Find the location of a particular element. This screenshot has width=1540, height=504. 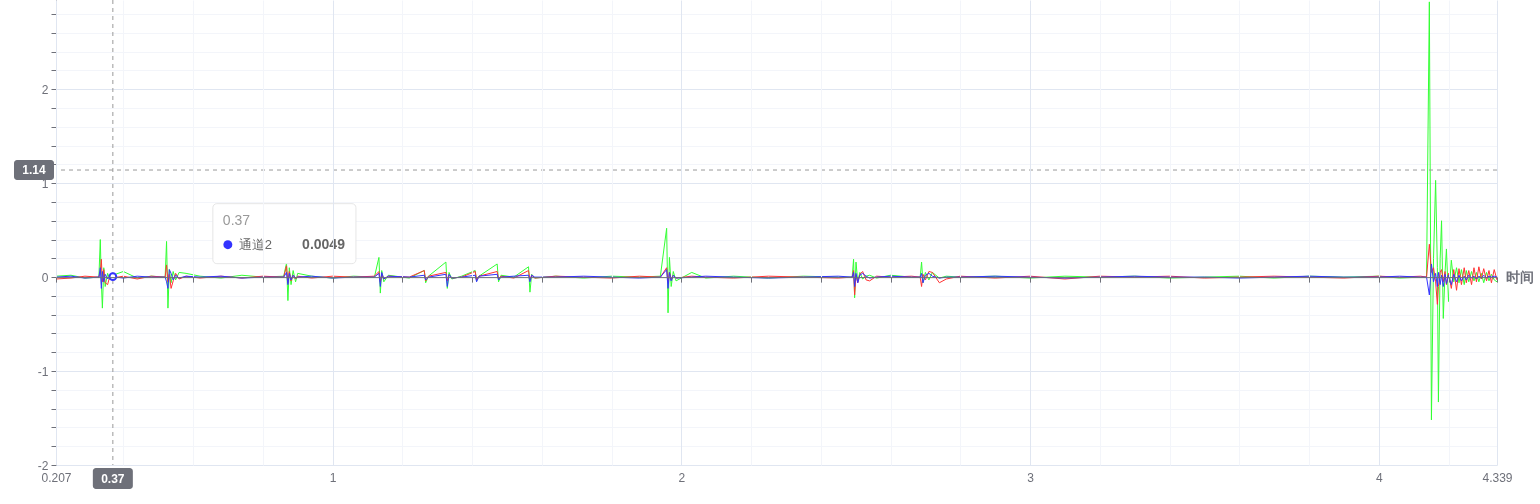

x-tick-label: 3 is located at coordinates (1031, 477).